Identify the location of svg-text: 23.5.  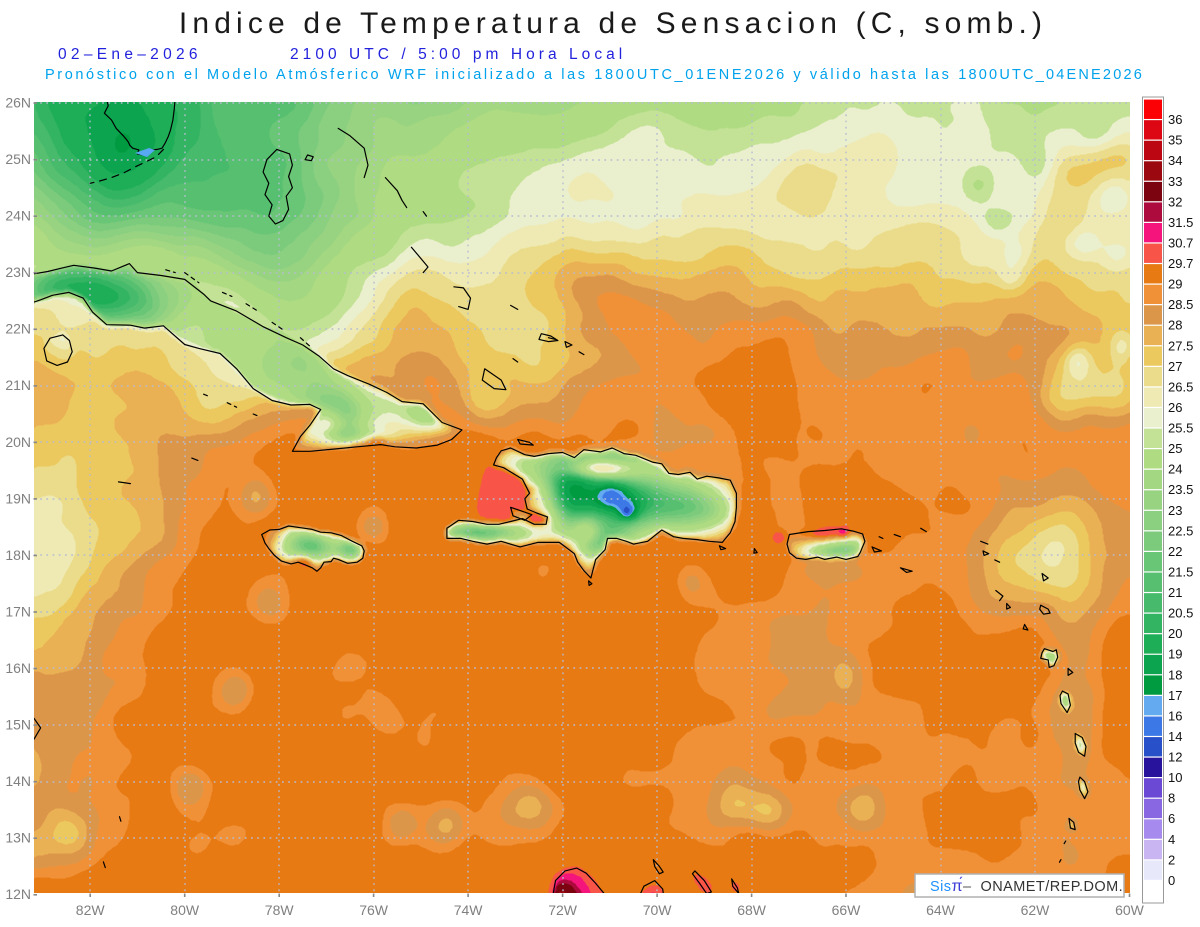
(1180, 489).